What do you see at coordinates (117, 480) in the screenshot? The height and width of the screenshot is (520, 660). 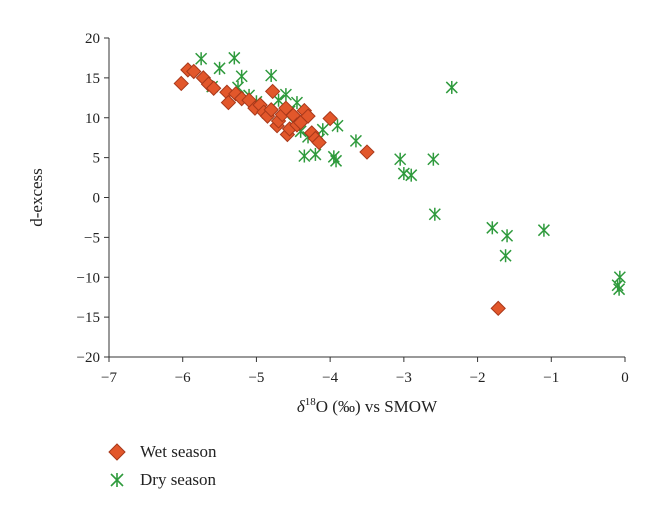 I see `dry-season-asterisk-marker` at bounding box center [117, 480].